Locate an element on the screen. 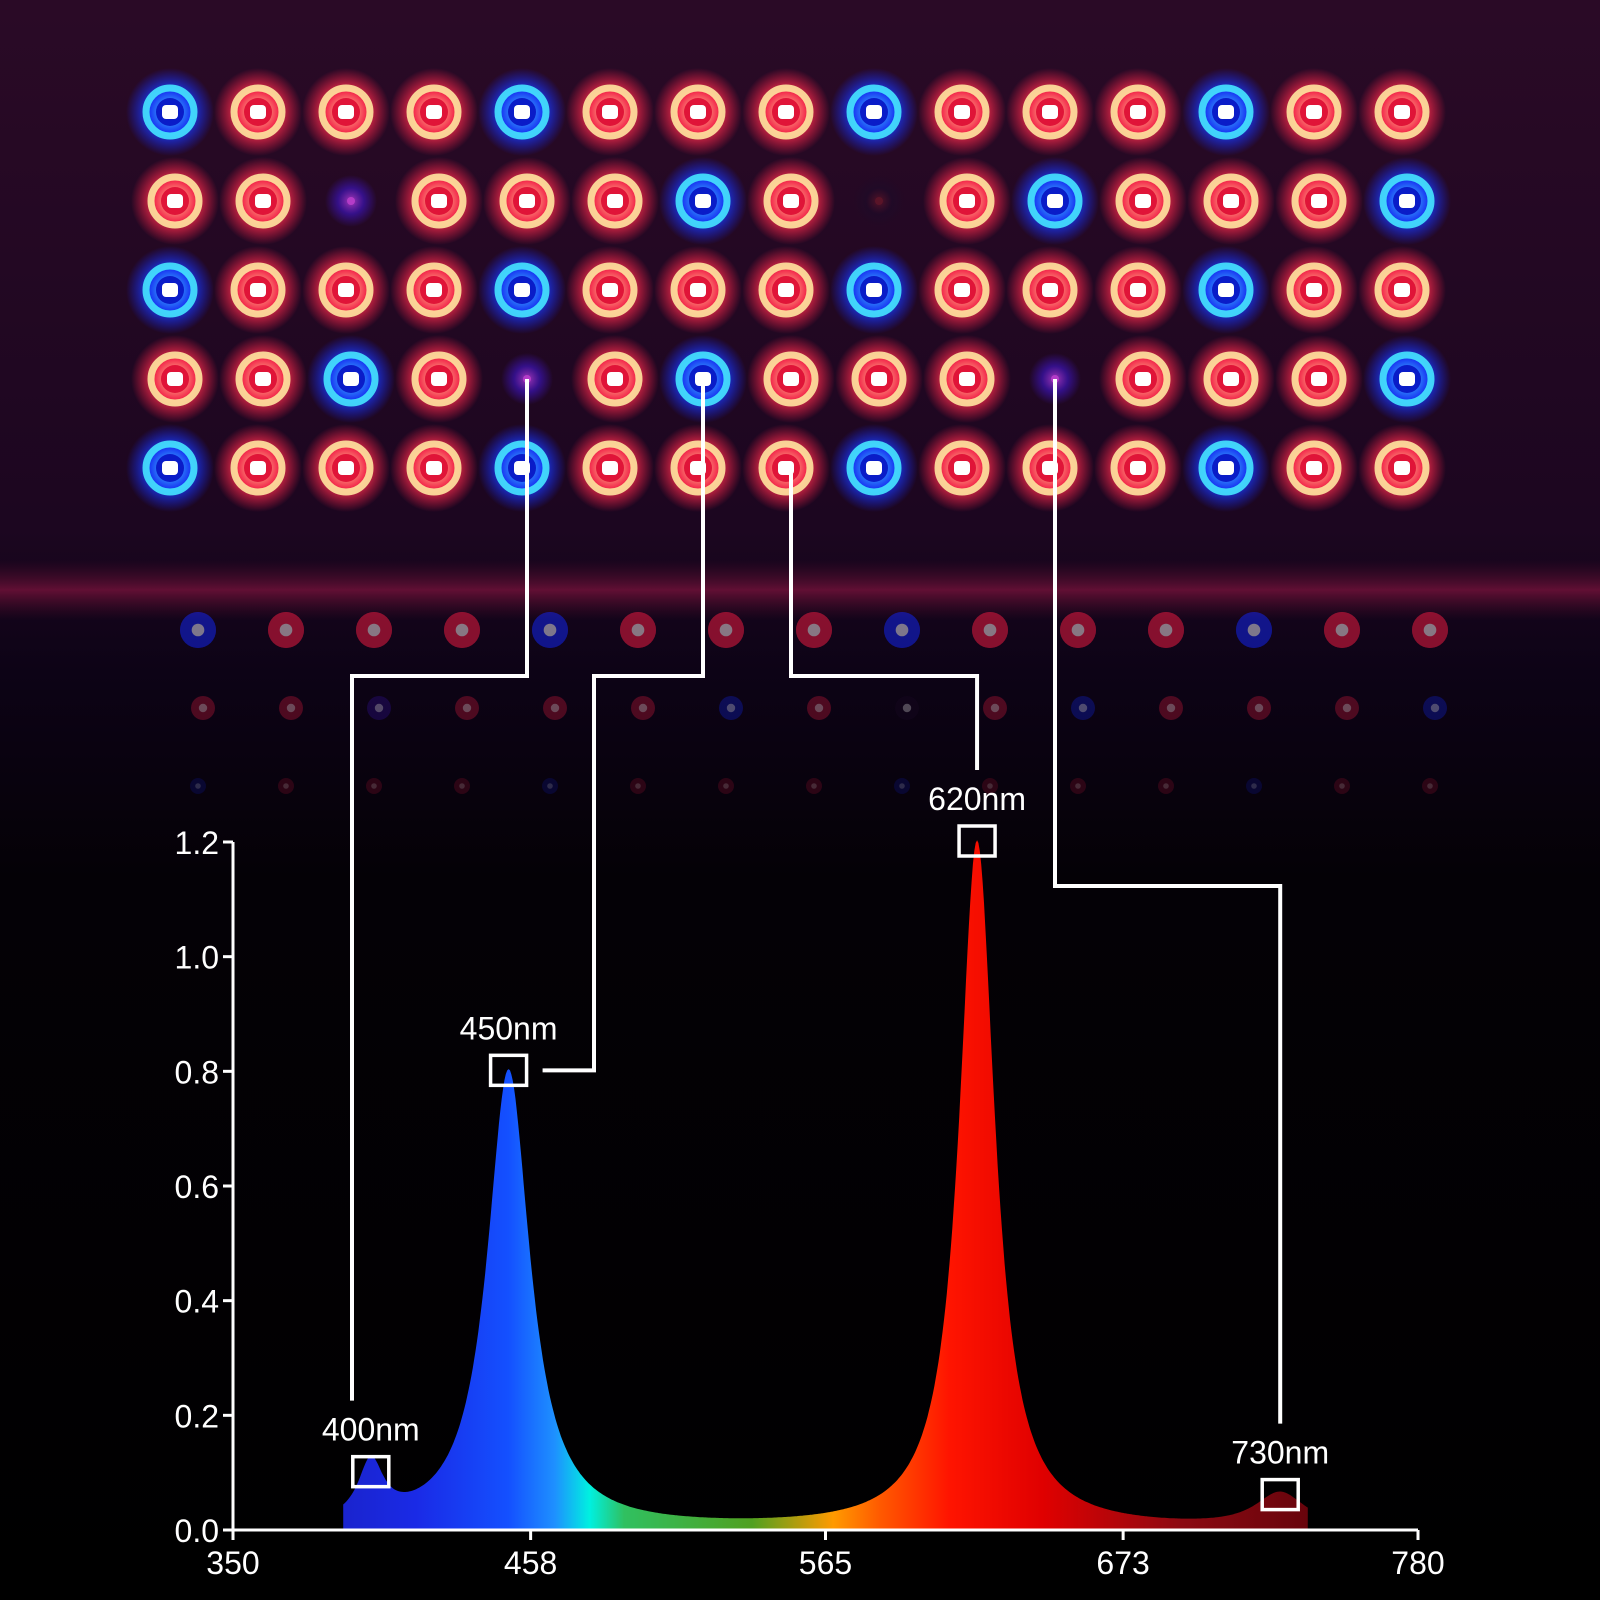  y-tick-label: 0.2 is located at coordinates (197, 1416).